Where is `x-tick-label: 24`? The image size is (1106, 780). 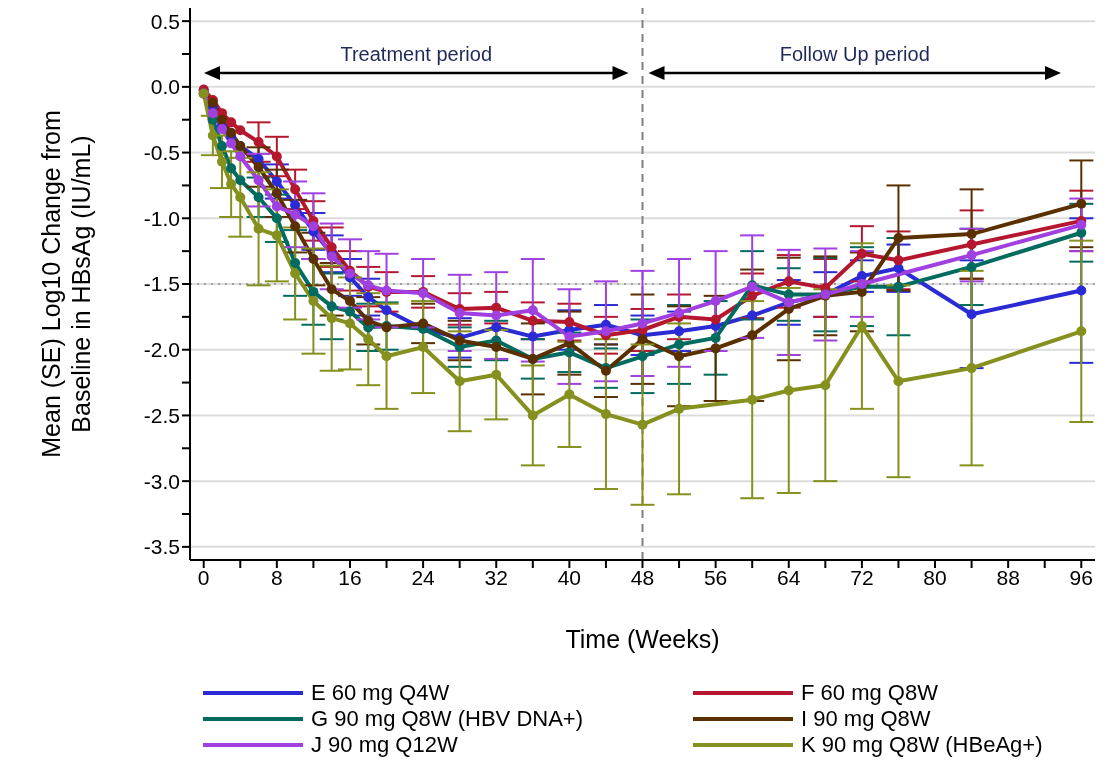 x-tick-label: 24 is located at coordinates (423, 577).